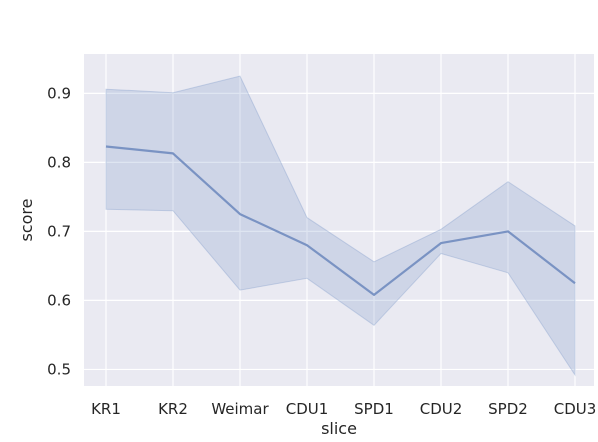 The image size is (598, 442). I want to click on x-tick-label-cdu3: CDU3, so click(575, 409).